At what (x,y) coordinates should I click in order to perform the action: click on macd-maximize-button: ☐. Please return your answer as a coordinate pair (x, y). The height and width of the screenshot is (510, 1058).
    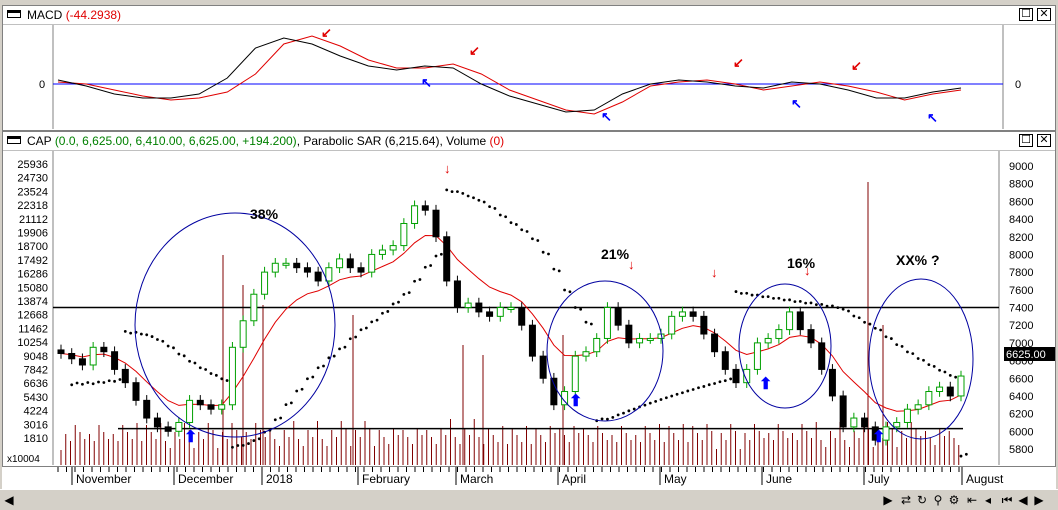
    Looking at the image, I should click on (1026, 14).